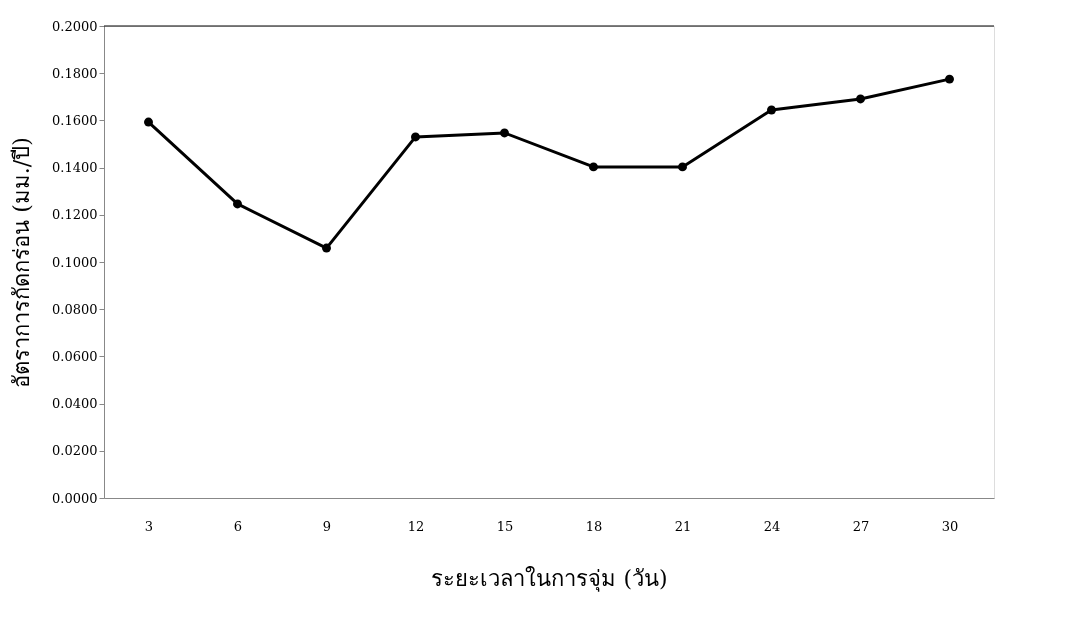 The image size is (1070, 633). Describe the element at coordinates (75, 498) in the screenshot. I see `y-tick-label: 0.0000` at that location.